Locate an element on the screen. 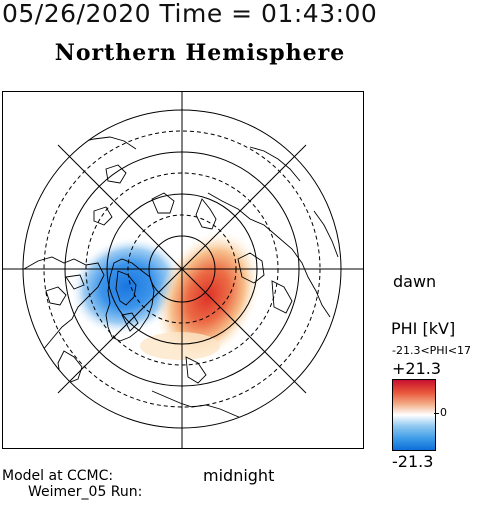  greenland-coast is located at coordinates (130, 300).